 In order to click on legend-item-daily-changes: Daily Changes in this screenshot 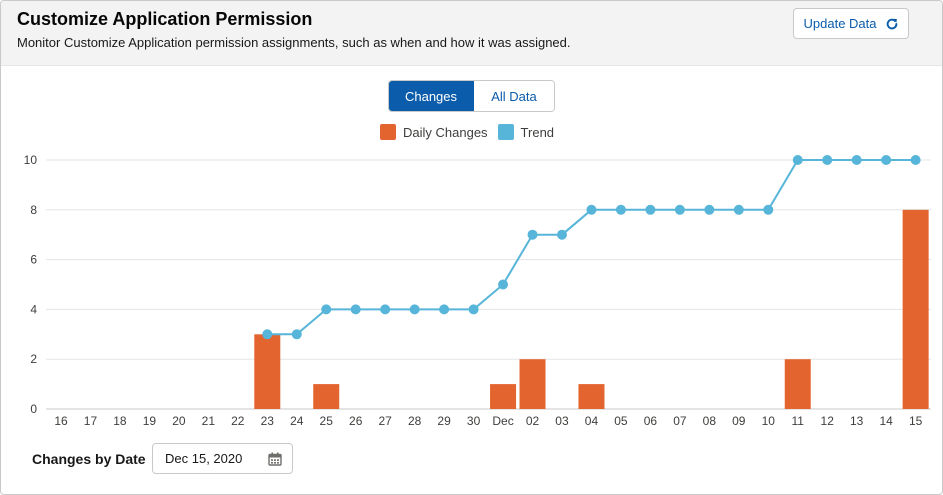, I will do `click(434, 132)`.